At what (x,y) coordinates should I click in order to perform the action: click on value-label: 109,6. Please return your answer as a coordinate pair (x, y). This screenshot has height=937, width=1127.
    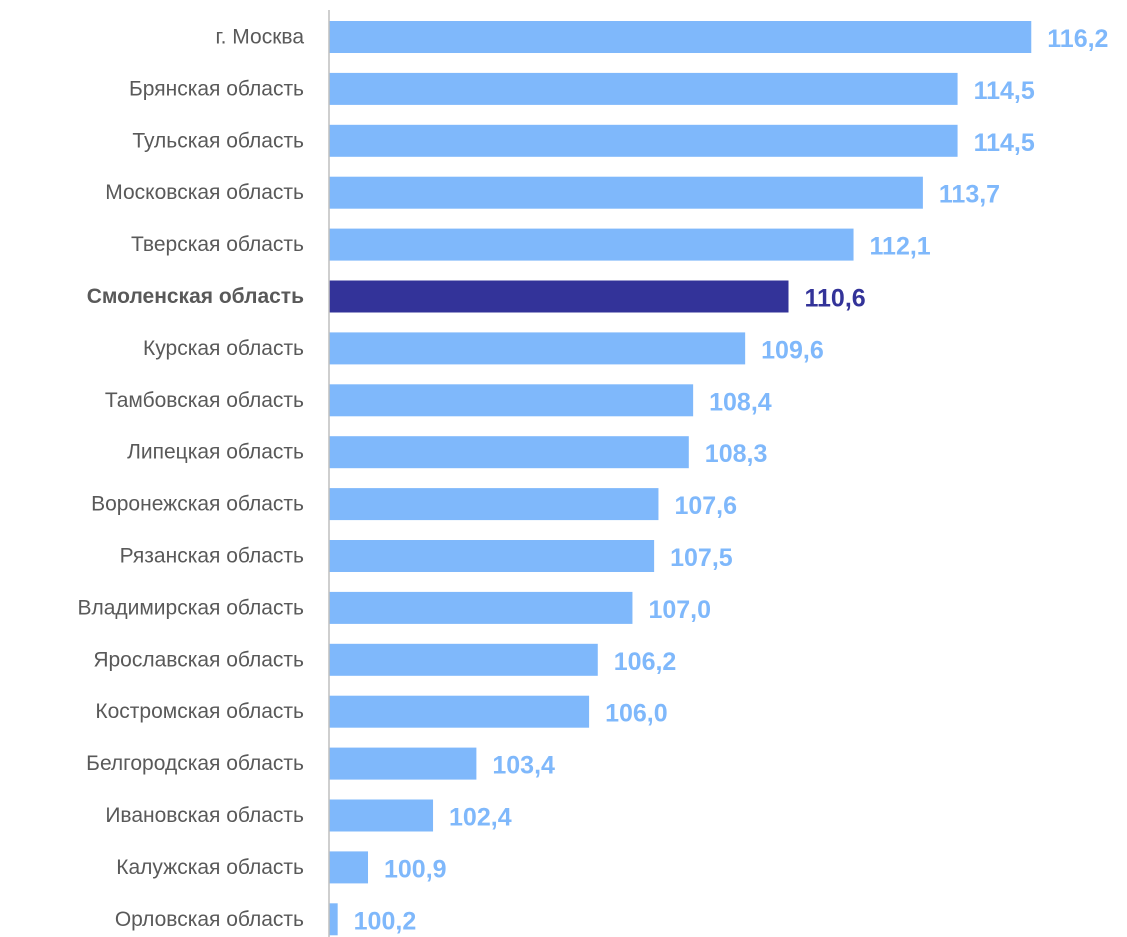
    Looking at the image, I should click on (792, 350).